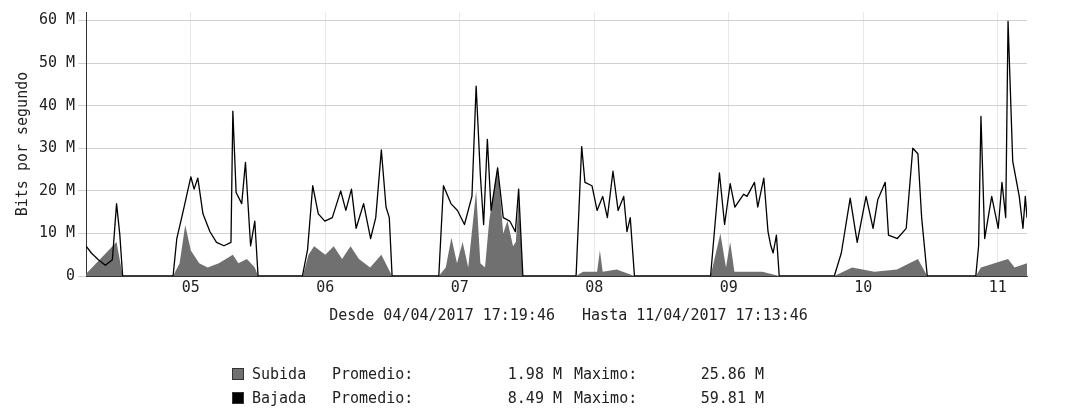 Image resolution: width=1077 pixels, height=417 pixels. I want to click on x-axis-title: Desde 04/04/2017 17:19:46 Hasta 11/04/2017 17:13:46, so click(568, 315).